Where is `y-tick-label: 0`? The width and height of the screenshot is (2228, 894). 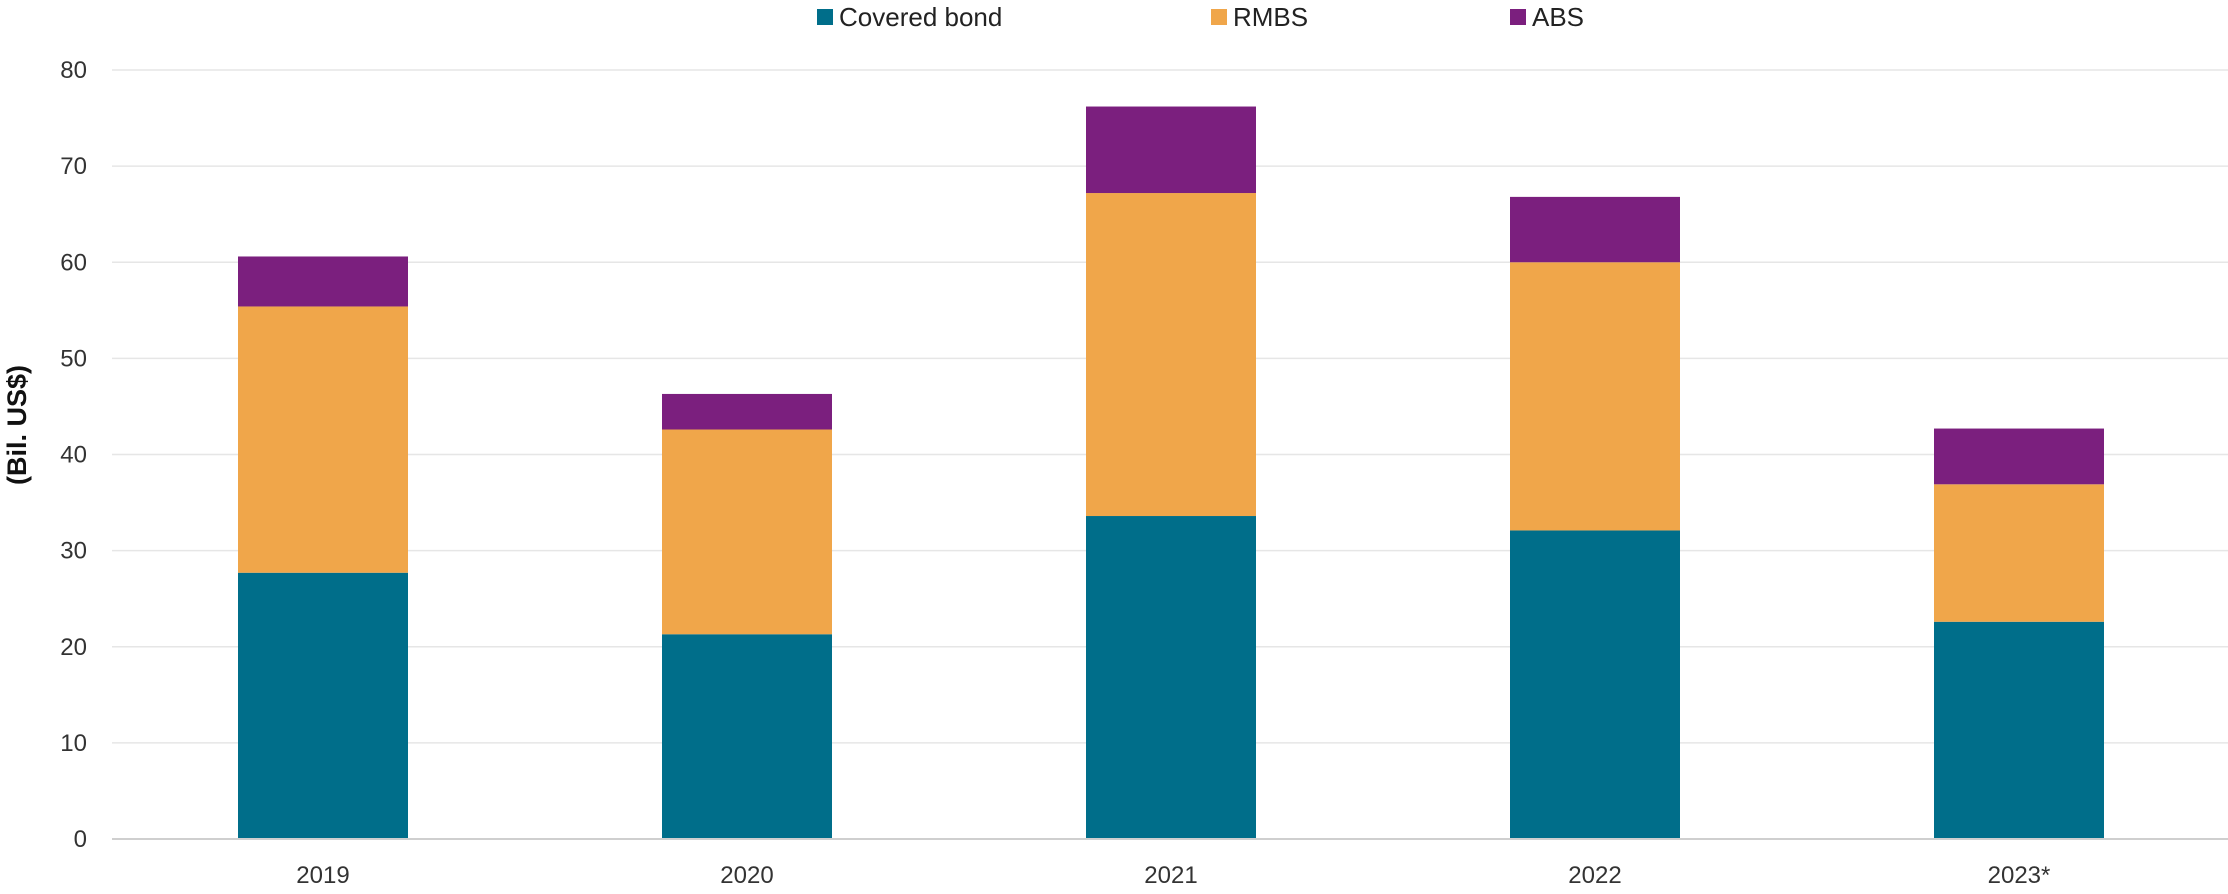
y-tick-label: 0 is located at coordinates (80, 839).